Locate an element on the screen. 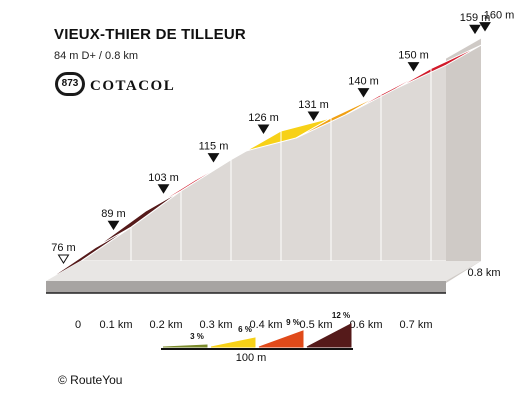  elevation-label: 115 m is located at coordinates (214, 147).